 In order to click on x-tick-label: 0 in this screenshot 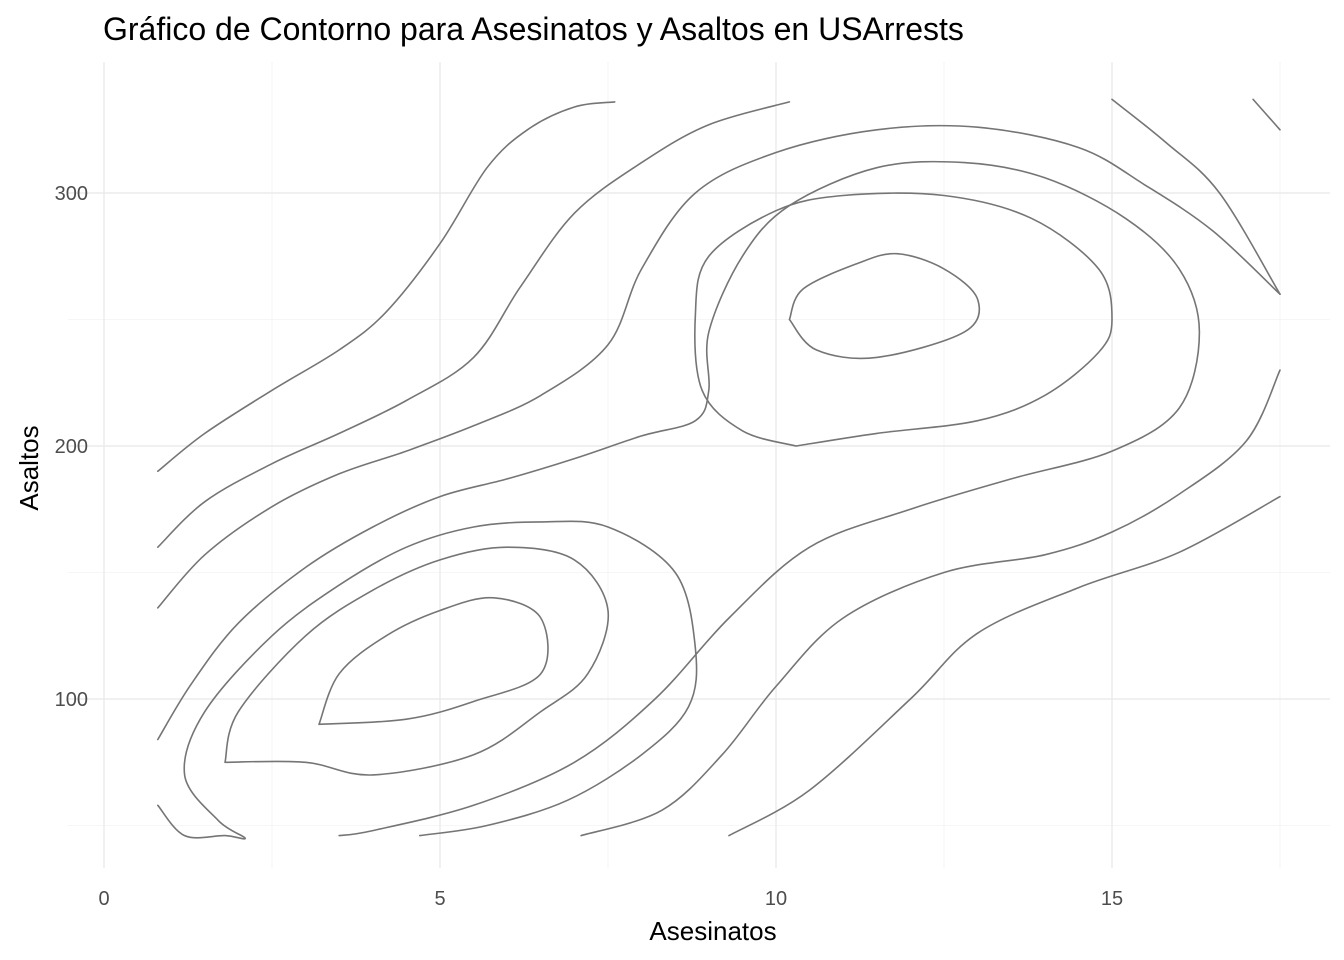, I will do `click(103, 899)`.